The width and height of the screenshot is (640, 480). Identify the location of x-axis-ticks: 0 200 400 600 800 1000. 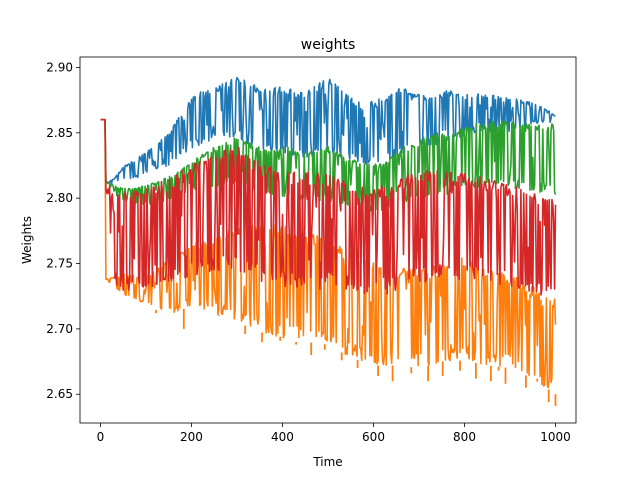
(334, 433).